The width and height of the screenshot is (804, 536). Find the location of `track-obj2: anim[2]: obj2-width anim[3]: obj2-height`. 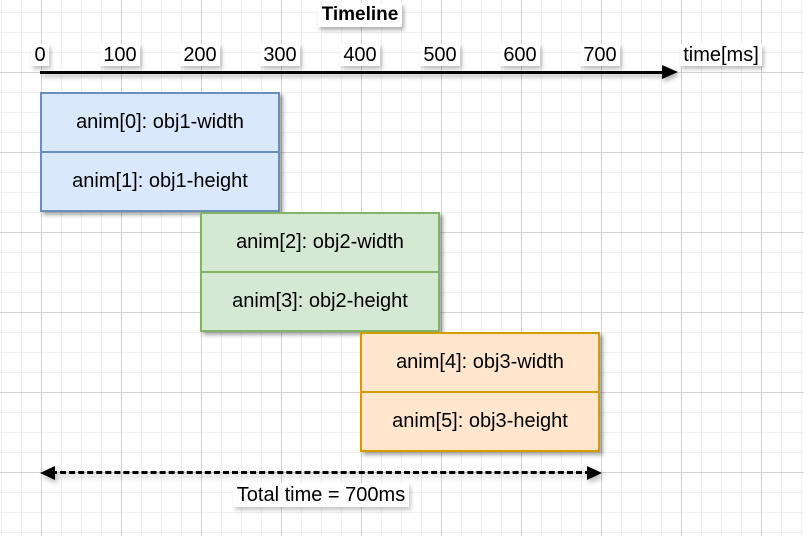

track-obj2: anim[2]: obj2-width anim[3]: obj2-height is located at coordinates (320, 272).